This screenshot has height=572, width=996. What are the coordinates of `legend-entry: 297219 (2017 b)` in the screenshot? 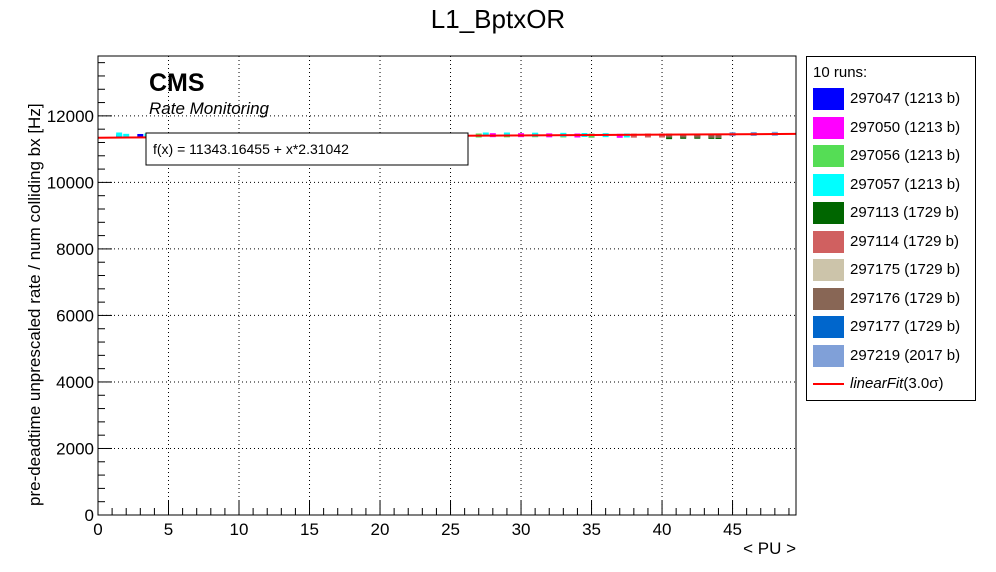 It's located at (893, 356).